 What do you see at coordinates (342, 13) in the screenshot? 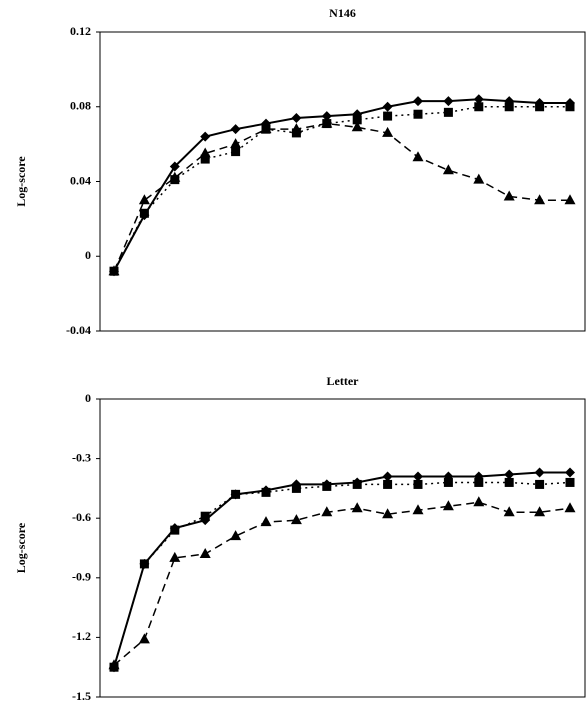
I see `chart-title: N146` at bounding box center [342, 13].